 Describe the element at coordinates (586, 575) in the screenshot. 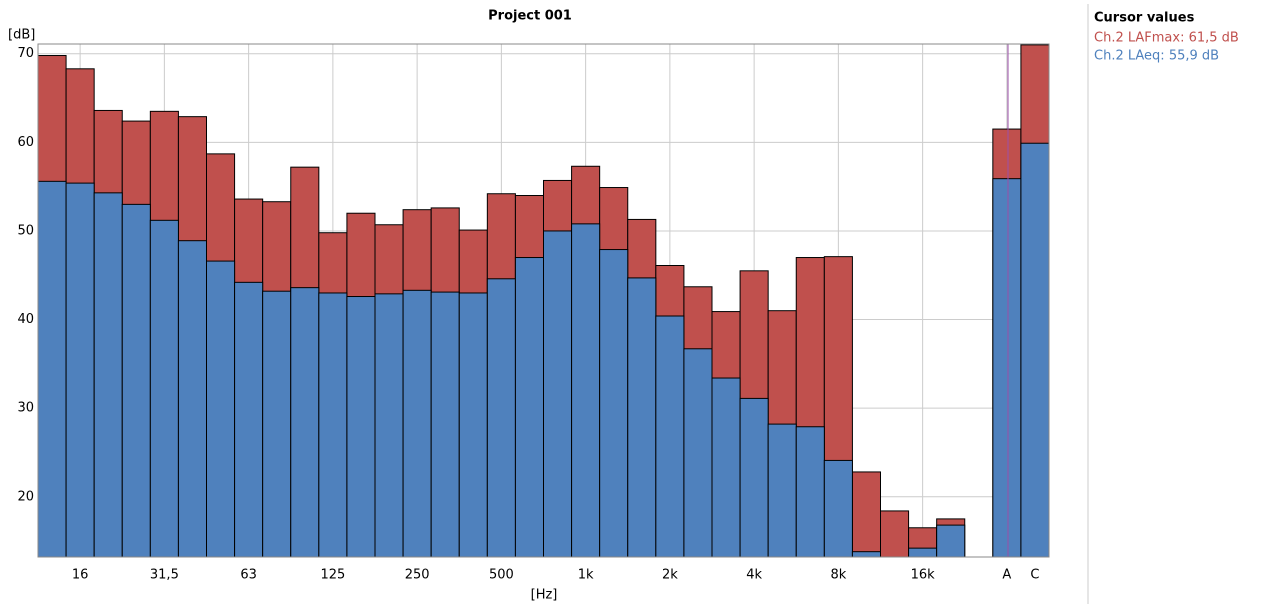

I see `x-tick-label: 1k` at that location.